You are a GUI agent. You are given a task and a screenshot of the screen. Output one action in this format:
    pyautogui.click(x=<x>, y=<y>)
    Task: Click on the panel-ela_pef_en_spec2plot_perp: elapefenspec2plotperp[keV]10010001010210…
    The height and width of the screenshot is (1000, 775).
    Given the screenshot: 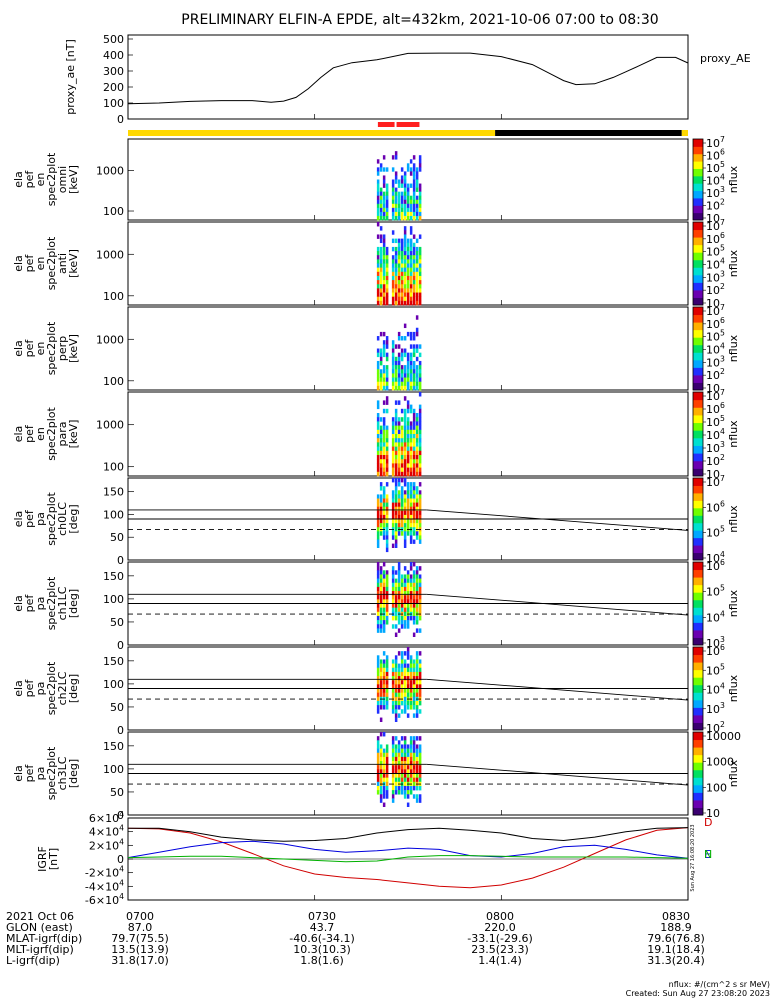 What is the action you would take?
    pyautogui.click(x=376, y=349)
    